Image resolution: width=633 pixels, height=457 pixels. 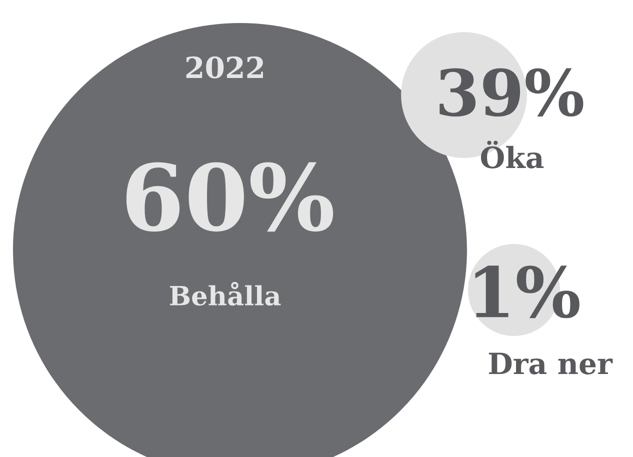 I want to click on category-label: Öka, so click(x=512, y=154).